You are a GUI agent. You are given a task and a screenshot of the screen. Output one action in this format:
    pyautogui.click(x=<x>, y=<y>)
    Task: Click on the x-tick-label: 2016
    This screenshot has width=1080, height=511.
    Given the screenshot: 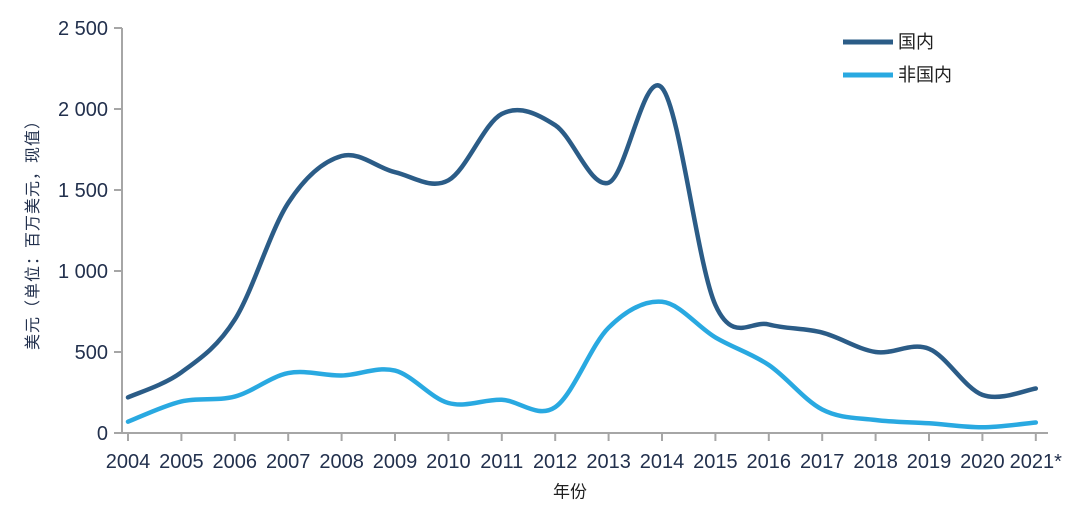 What is the action you would take?
    pyautogui.click(x=769, y=462)
    